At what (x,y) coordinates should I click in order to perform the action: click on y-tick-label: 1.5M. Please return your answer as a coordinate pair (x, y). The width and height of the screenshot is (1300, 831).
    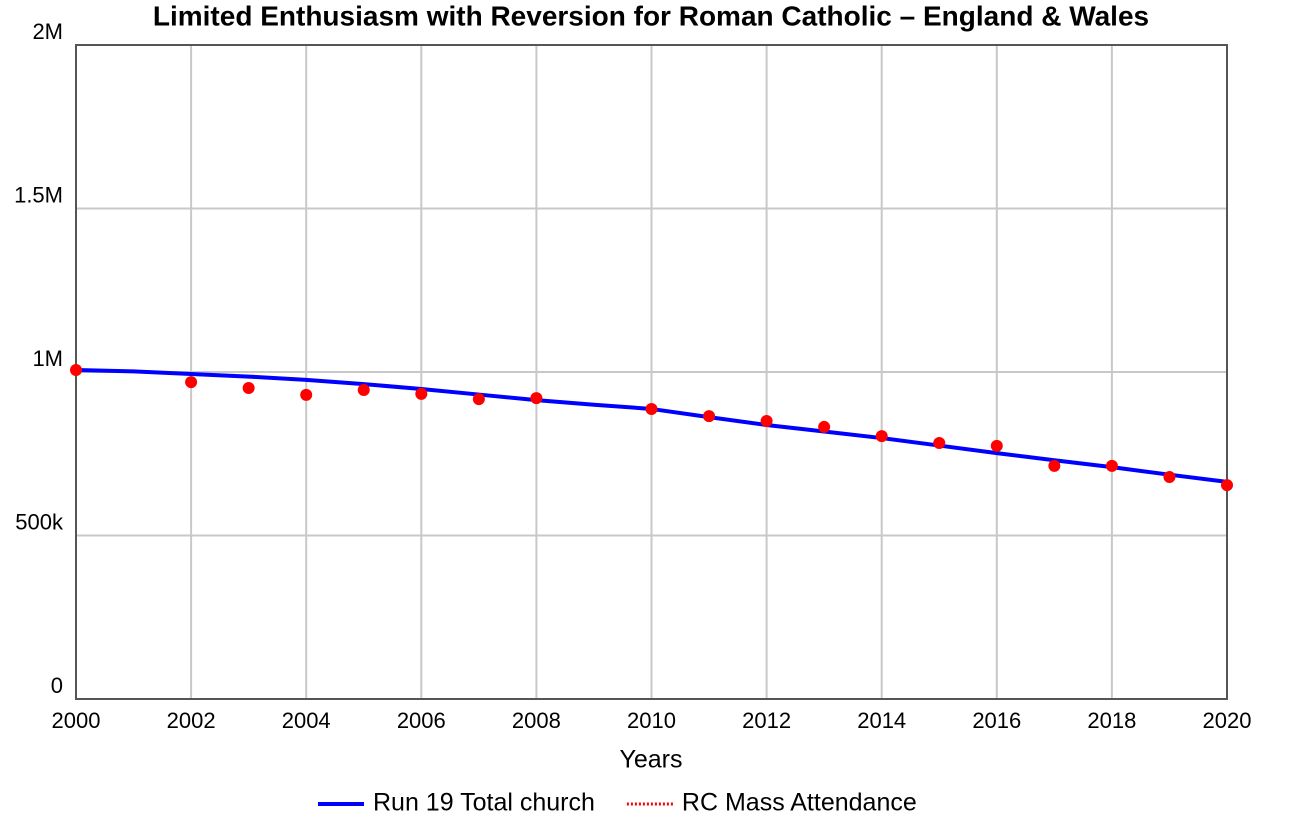
    Looking at the image, I should click on (38, 194).